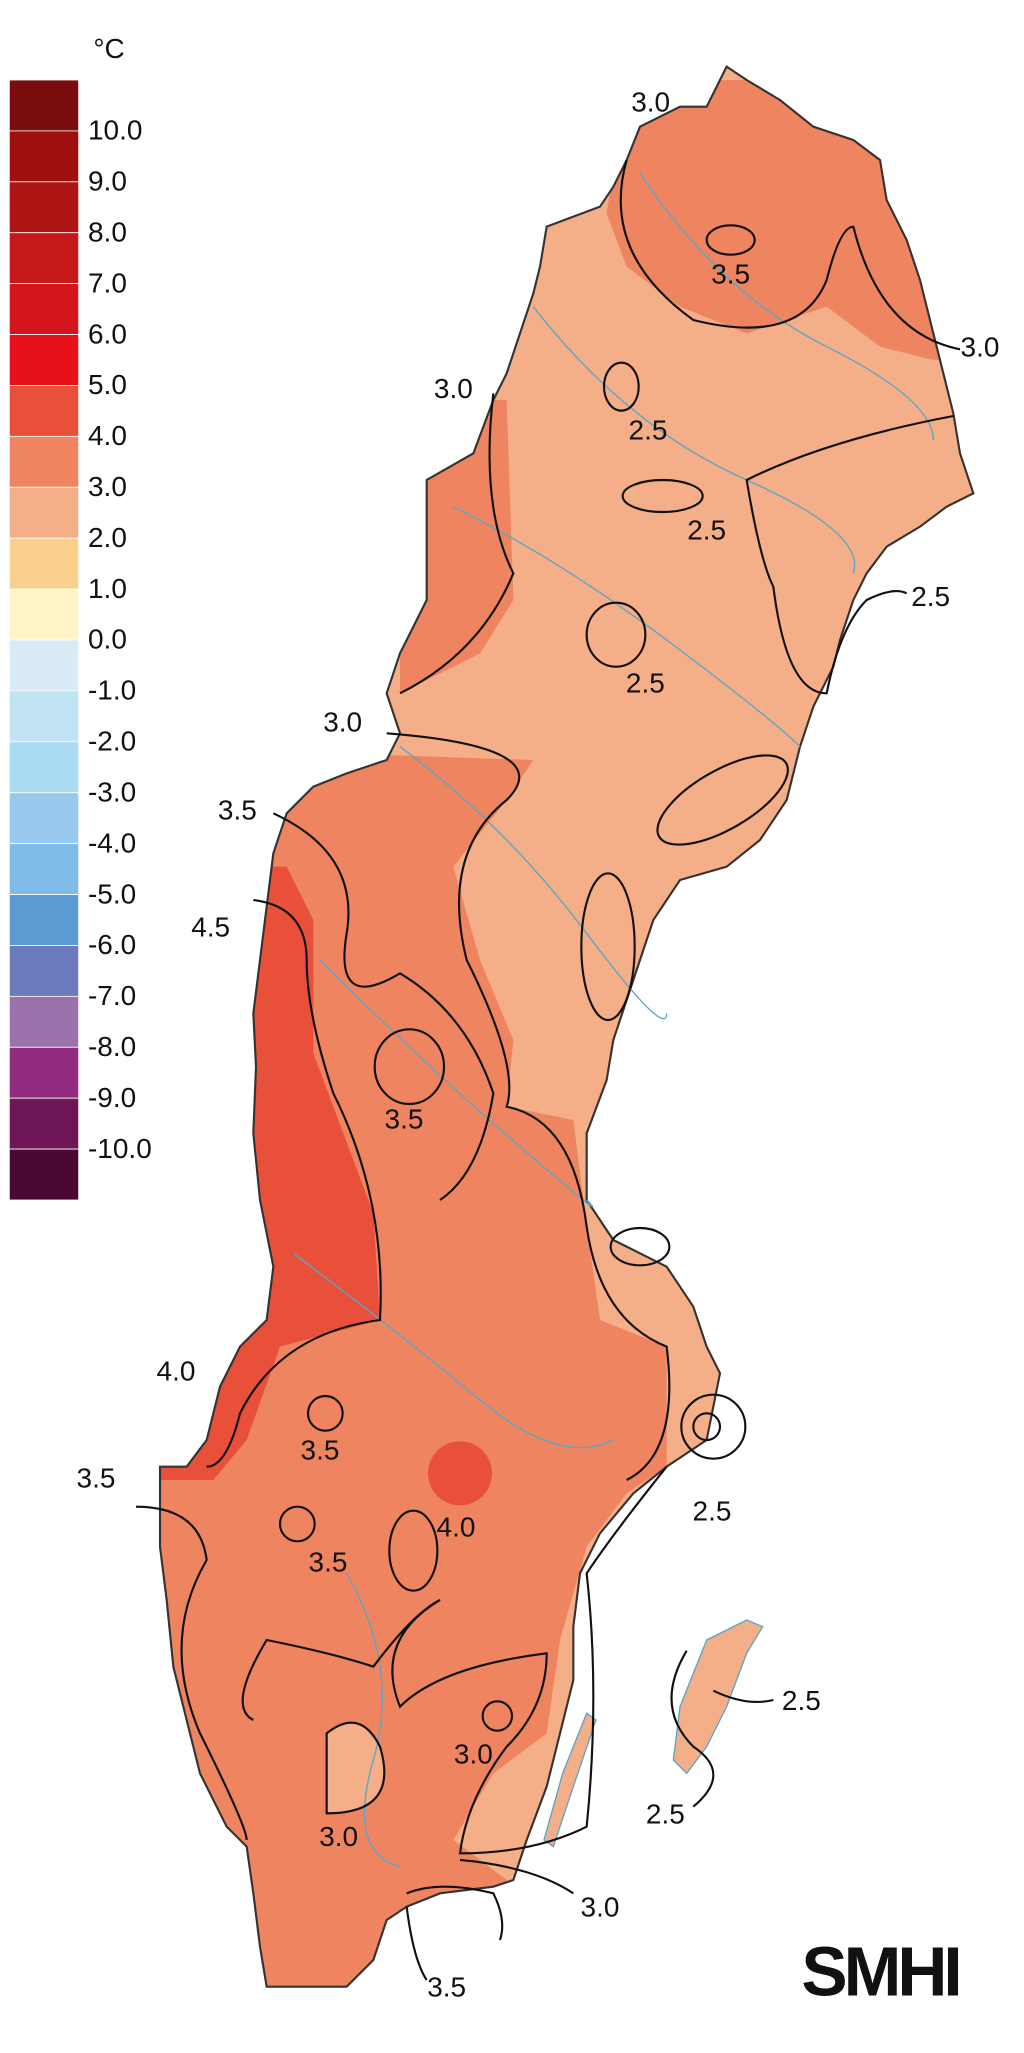 Image resolution: width=1024 pixels, height=2053 pixels. I want to click on legend-label: -10.0, so click(120, 1148).